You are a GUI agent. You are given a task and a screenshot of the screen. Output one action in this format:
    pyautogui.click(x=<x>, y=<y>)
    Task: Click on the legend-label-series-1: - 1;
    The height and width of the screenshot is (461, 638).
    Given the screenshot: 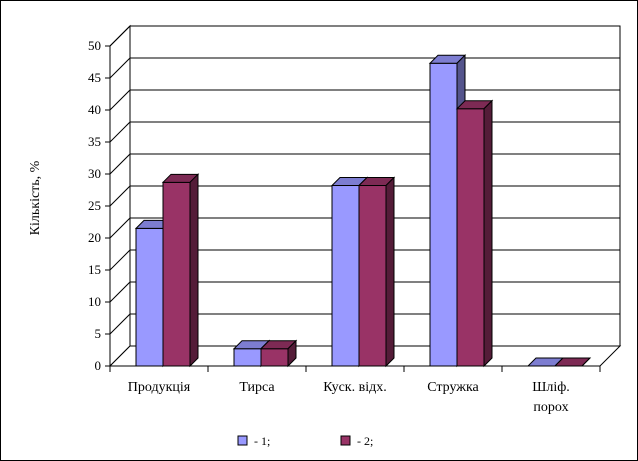 What is the action you would take?
    pyautogui.click(x=262, y=441)
    